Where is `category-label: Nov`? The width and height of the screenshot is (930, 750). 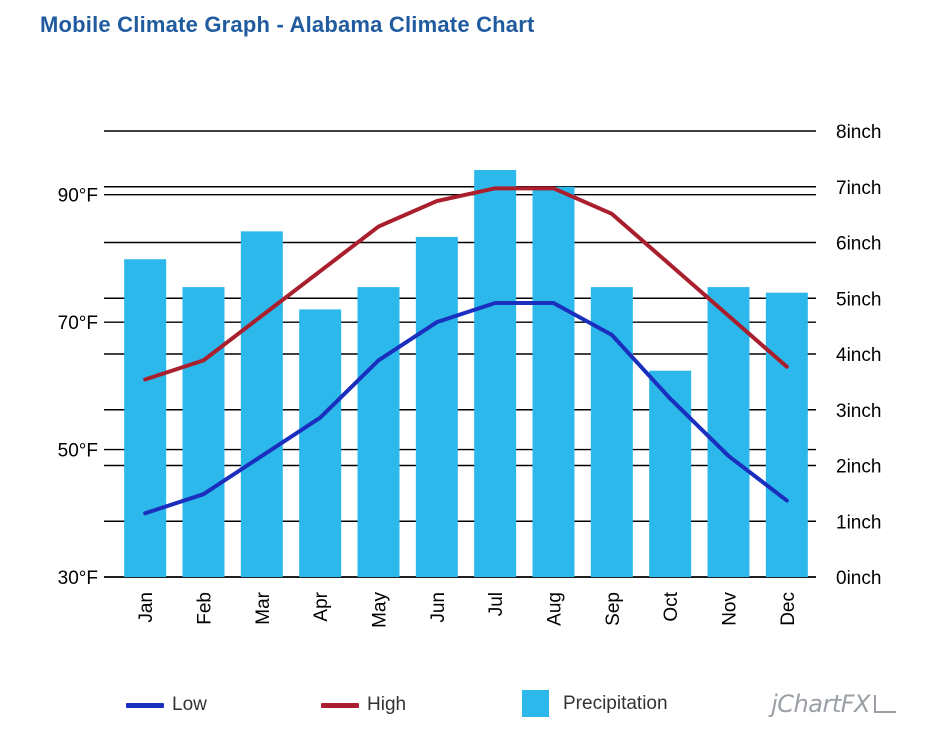 category-label: Nov is located at coordinates (730, 609).